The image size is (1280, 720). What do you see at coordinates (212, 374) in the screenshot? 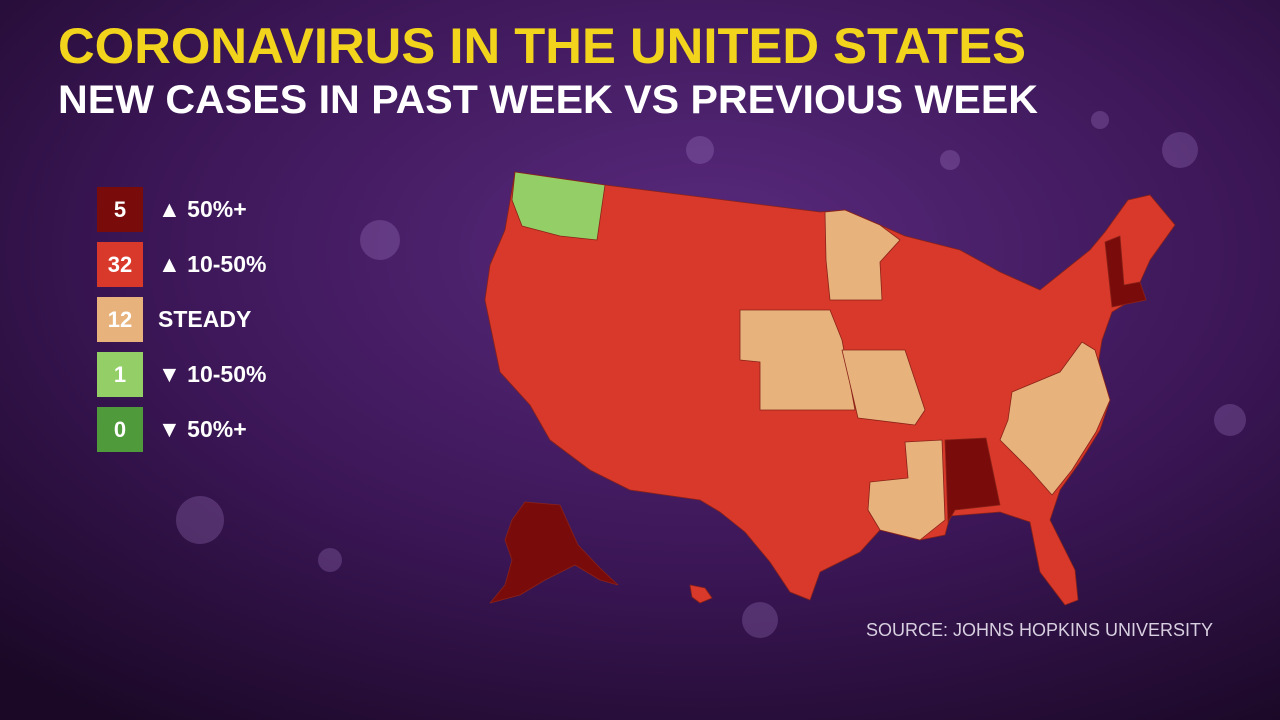
I see `legend-label: ▼ 10-50%` at bounding box center [212, 374].